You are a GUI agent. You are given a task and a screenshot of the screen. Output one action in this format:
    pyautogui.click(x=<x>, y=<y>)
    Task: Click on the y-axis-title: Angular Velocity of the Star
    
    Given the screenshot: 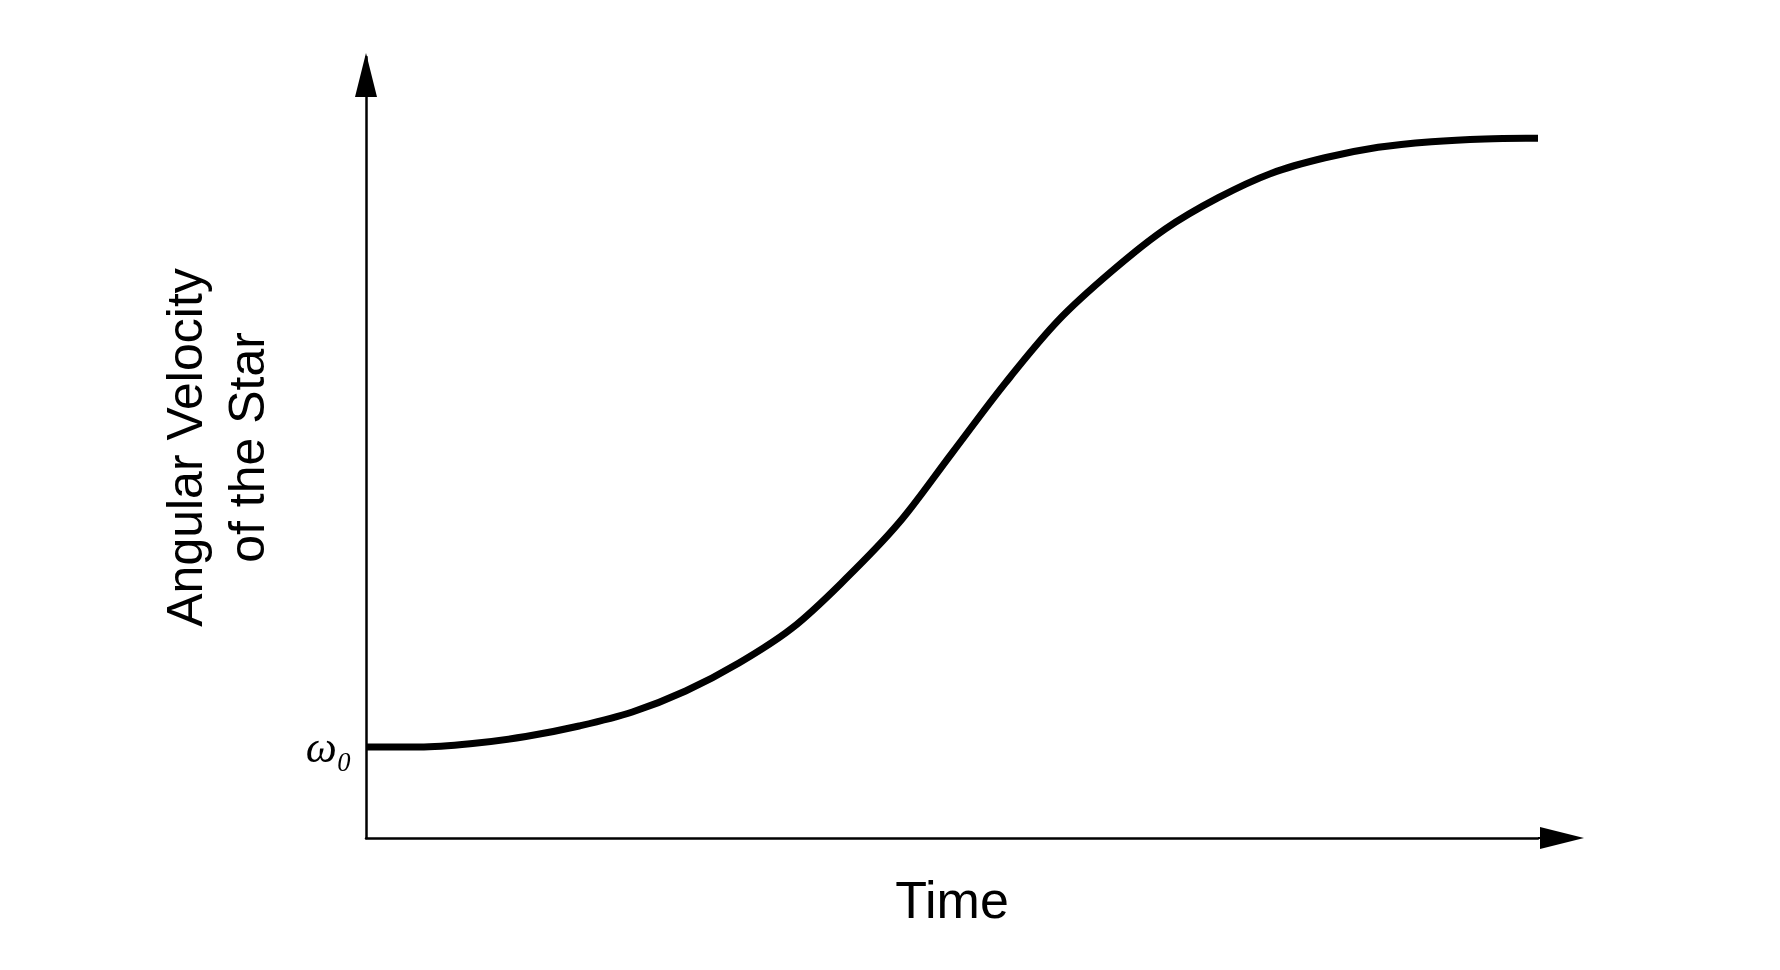 What is the action you would take?
    pyautogui.click(x=216, y=447)
    